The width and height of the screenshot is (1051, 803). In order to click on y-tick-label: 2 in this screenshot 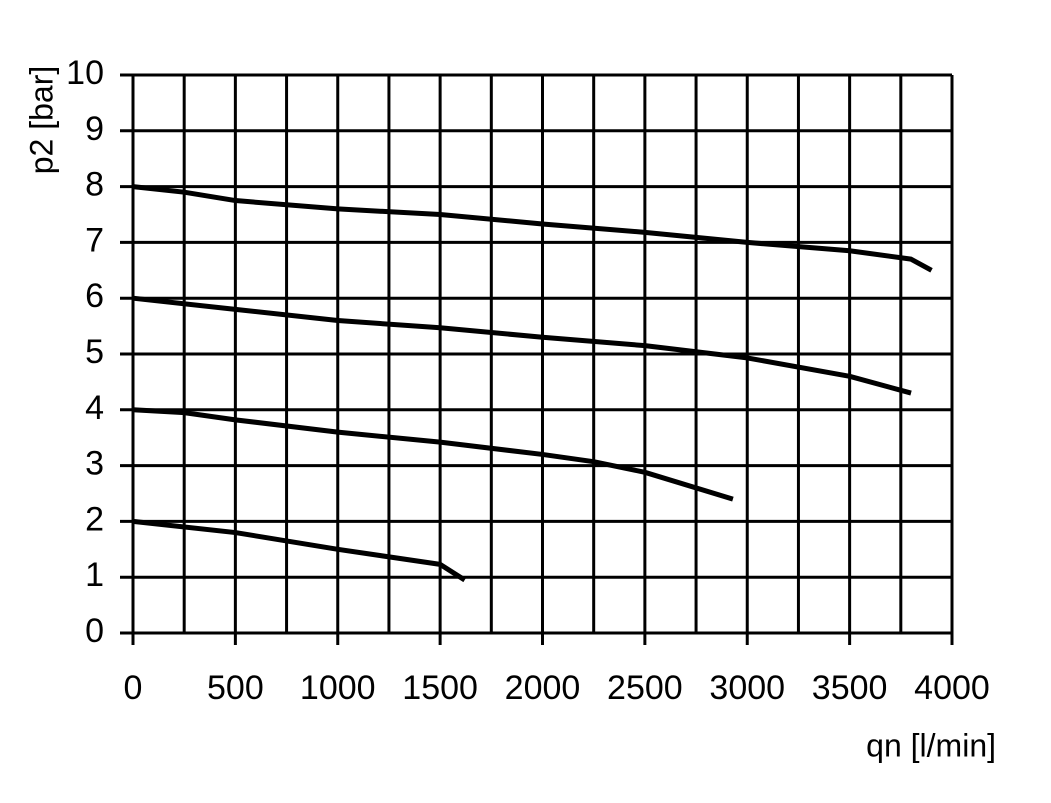, I will do `click(94, 519)`.